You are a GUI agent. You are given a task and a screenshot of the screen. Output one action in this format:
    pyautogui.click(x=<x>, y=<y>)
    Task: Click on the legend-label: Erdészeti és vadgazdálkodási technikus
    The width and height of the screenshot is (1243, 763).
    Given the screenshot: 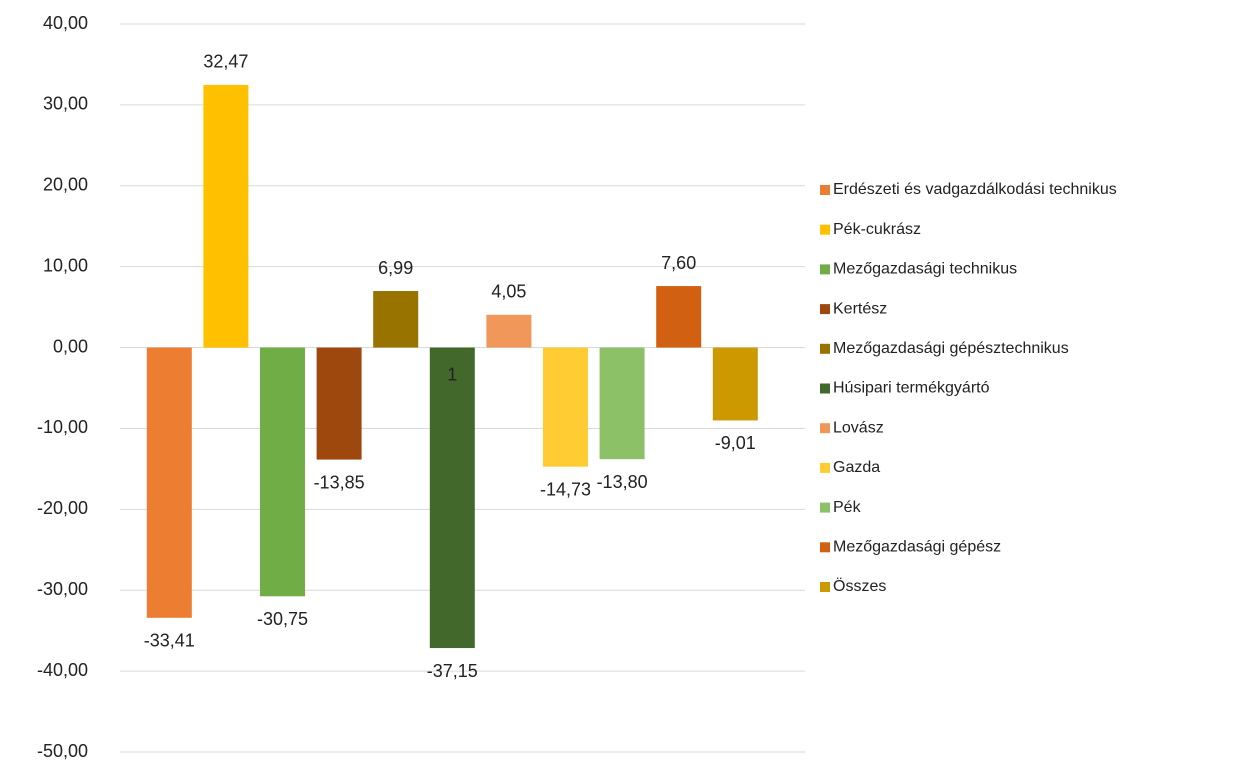 What is the action you would take?
    pyautogui.click(x=975, y=189)
    